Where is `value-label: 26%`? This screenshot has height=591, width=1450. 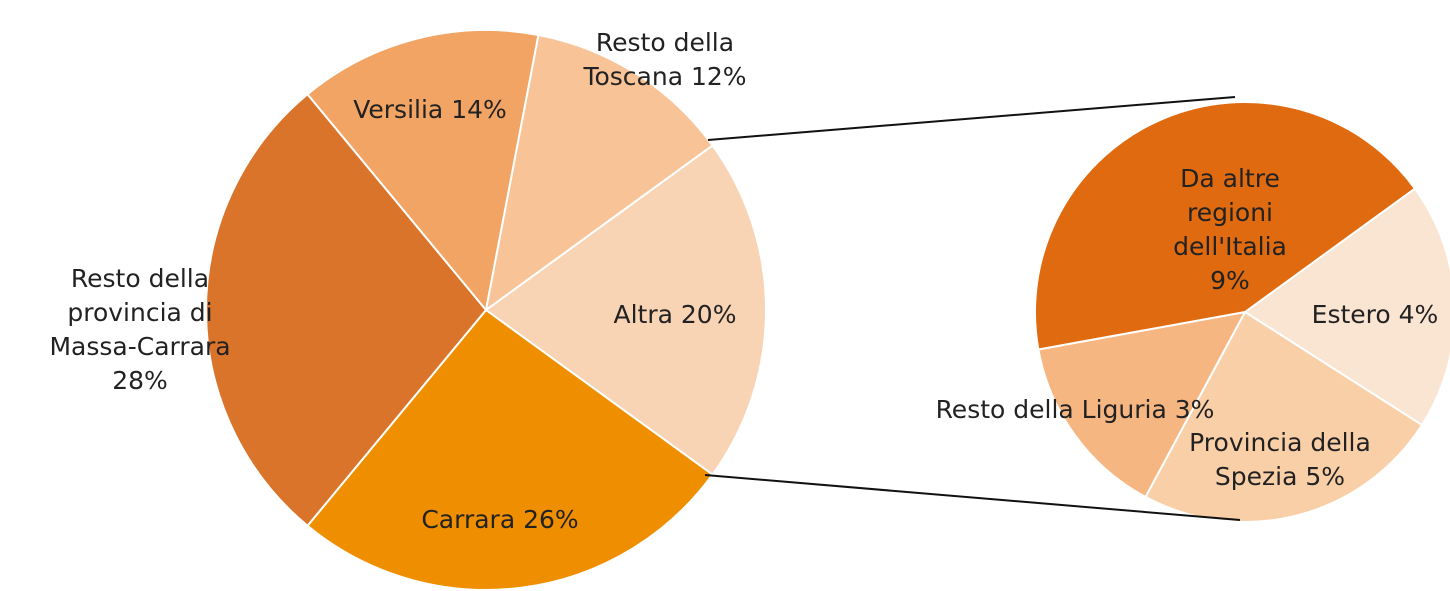
value-label: 26% is located at coordinates (551, 519).